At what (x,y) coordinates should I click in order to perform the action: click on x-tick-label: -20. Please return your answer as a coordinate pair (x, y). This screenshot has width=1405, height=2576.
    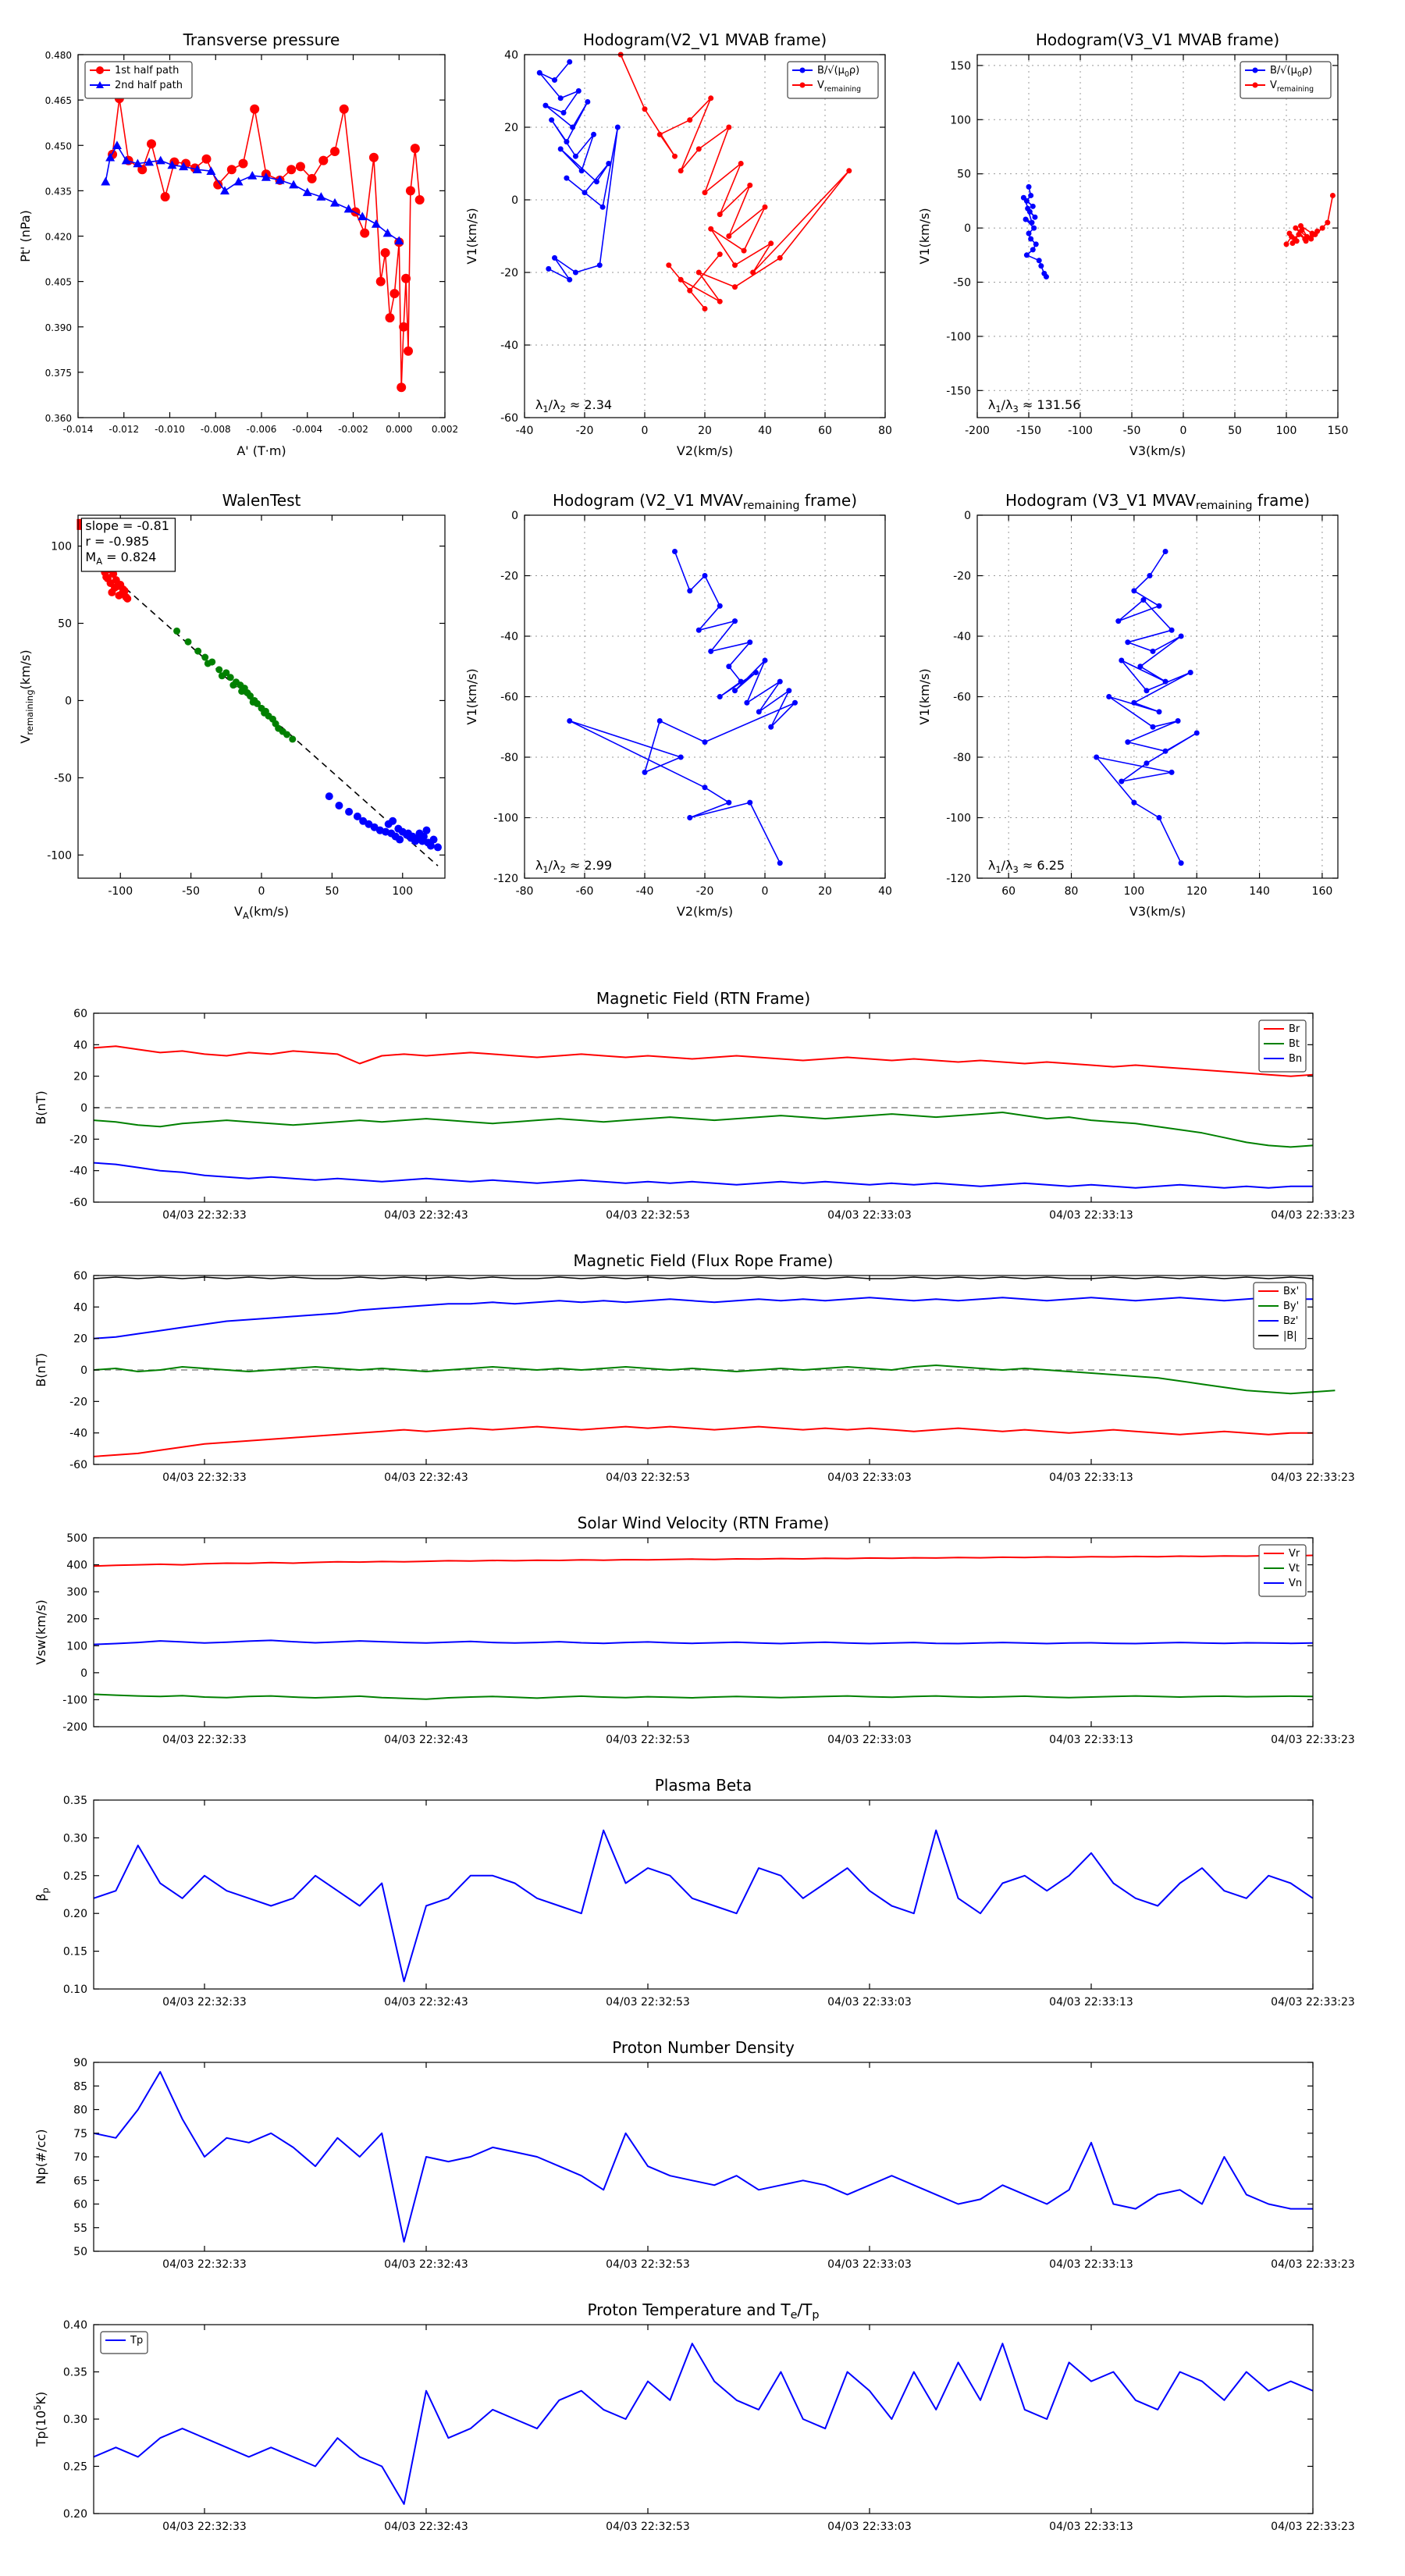
    Looking at the image, I should click on (705, 891).